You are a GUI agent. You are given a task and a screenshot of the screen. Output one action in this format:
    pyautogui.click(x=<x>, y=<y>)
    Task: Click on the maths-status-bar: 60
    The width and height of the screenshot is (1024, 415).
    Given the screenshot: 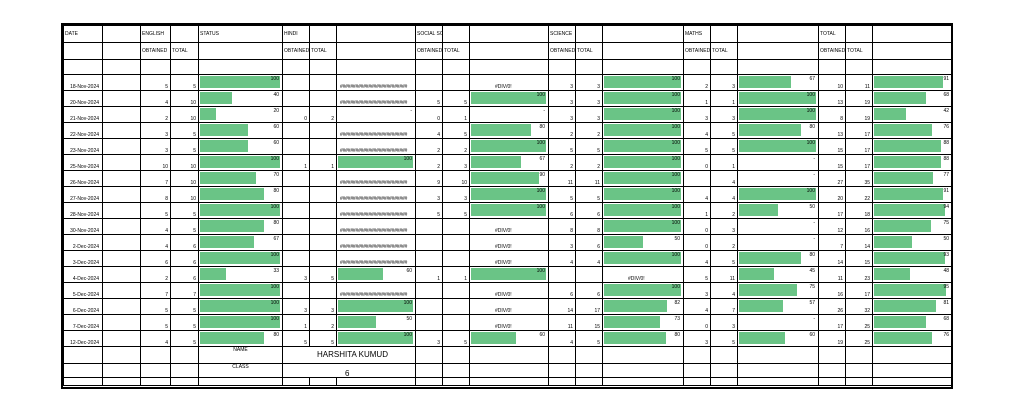 What is the action you would take?
    pyautogui.click(x=778, y=338)
    